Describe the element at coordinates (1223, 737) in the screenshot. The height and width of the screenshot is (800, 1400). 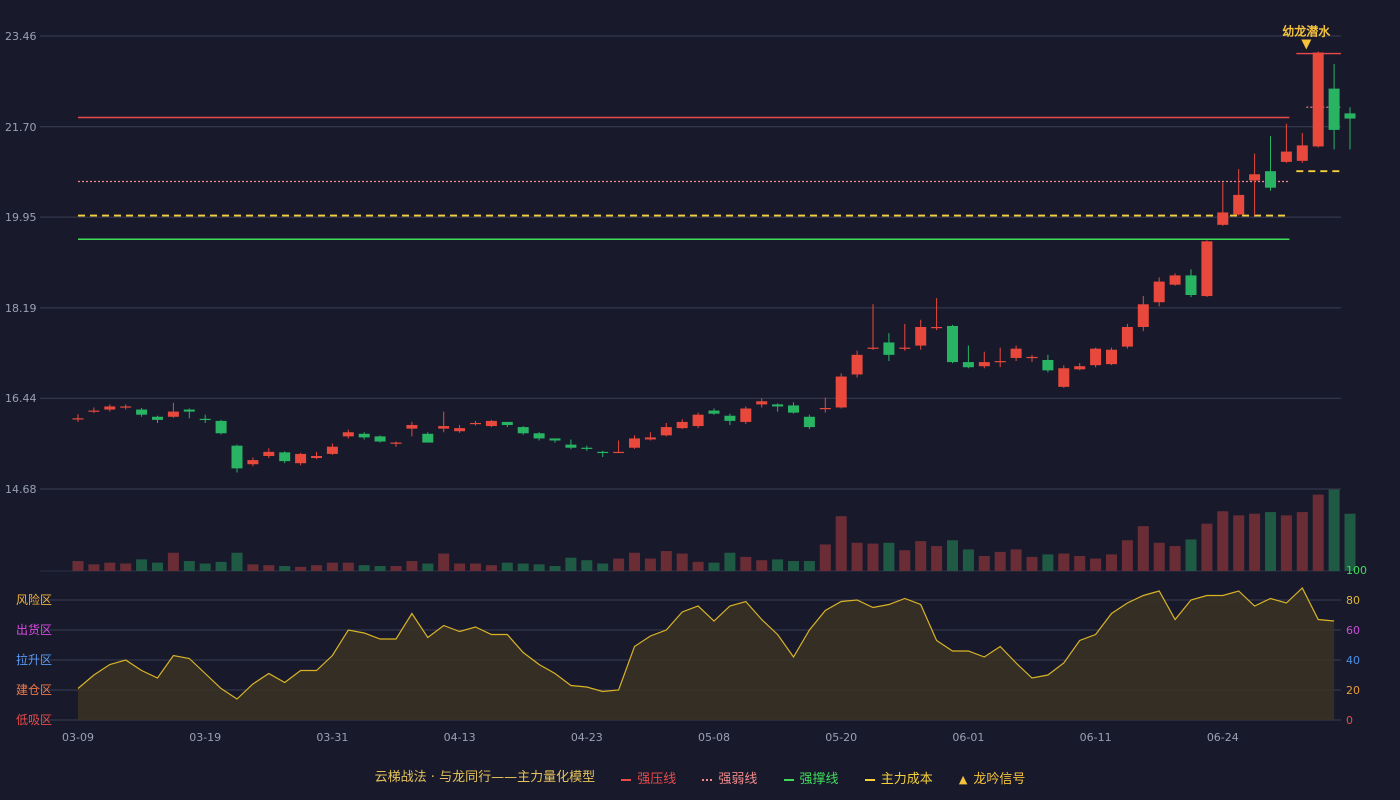
I see `x-tick-label: 06-24` at that location.